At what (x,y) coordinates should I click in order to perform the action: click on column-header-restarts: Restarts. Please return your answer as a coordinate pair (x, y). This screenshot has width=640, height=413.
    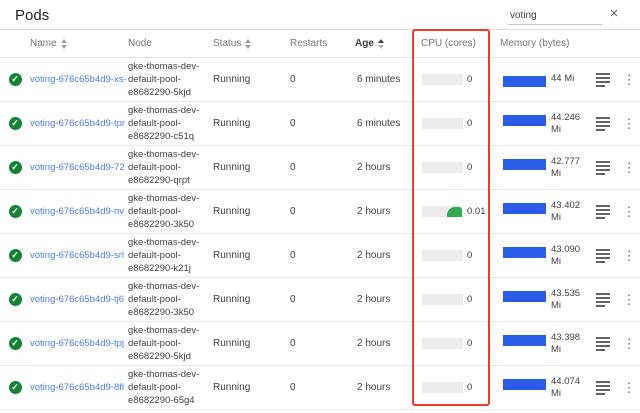
    Looking at the image, I should click on (309, 43).